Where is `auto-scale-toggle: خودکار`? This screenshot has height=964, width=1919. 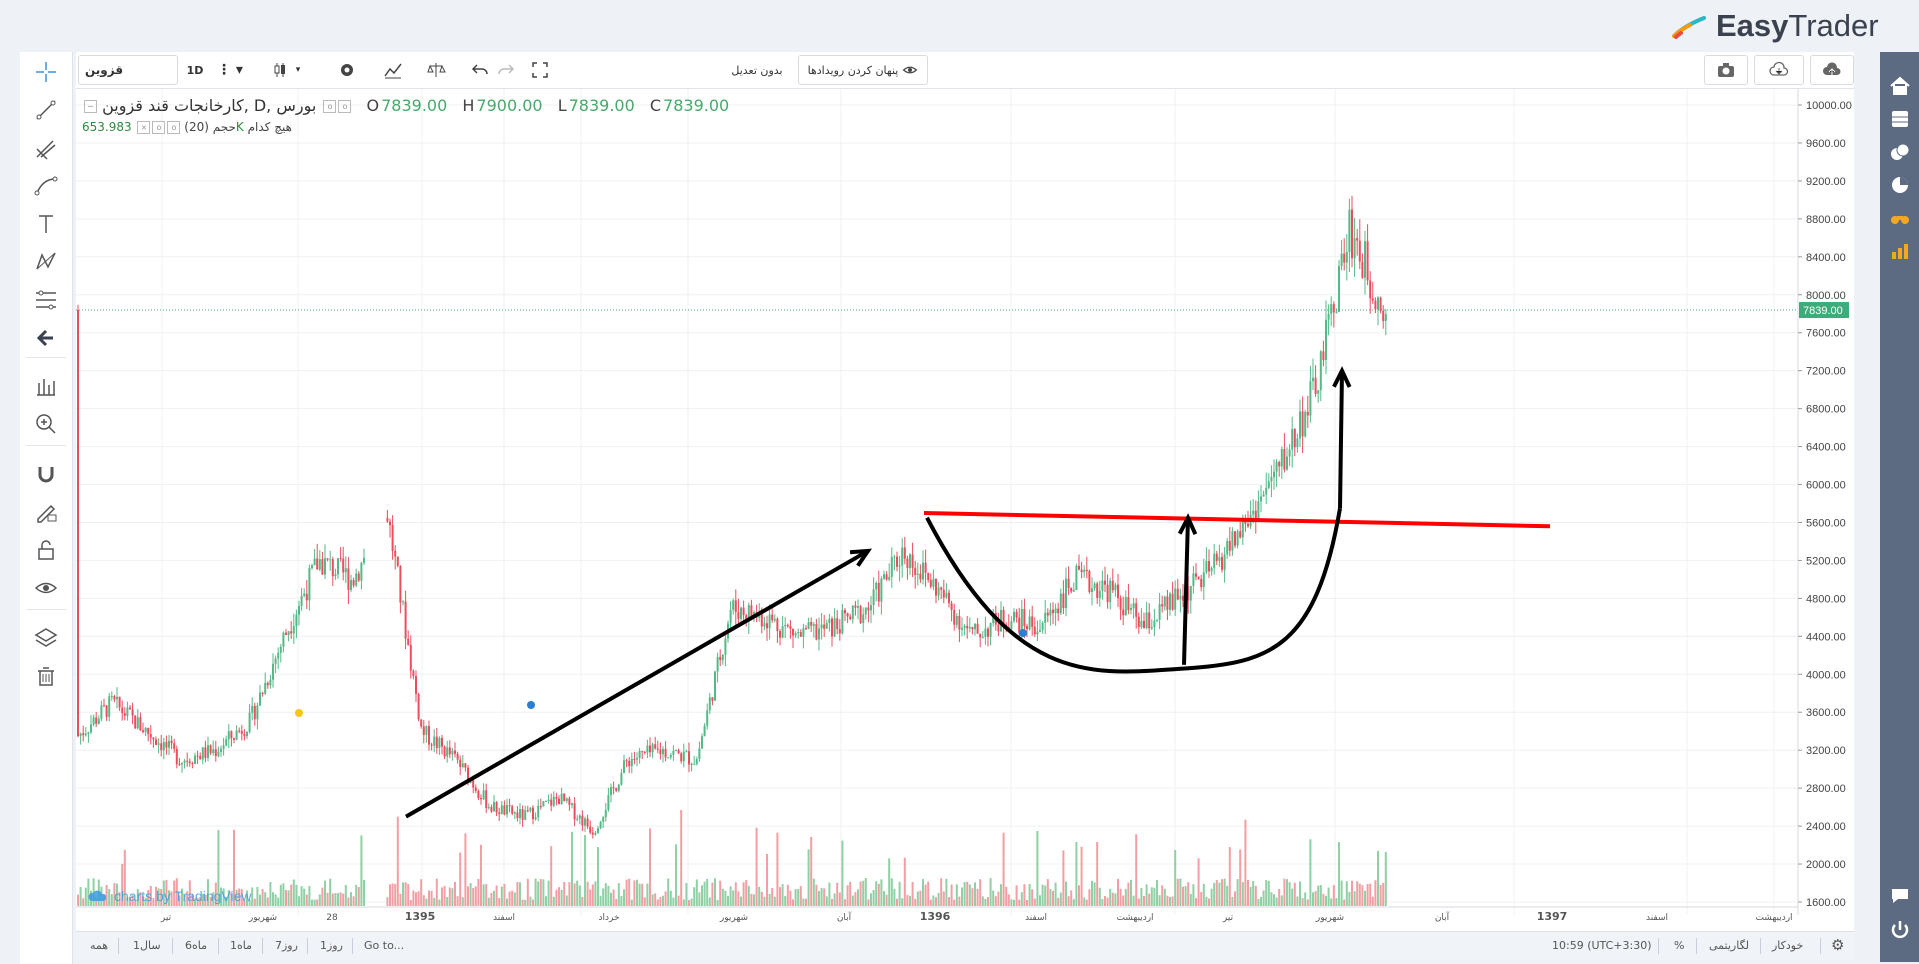 auto-scale-toggle: خودکار is located at coordinates (1788, 945).